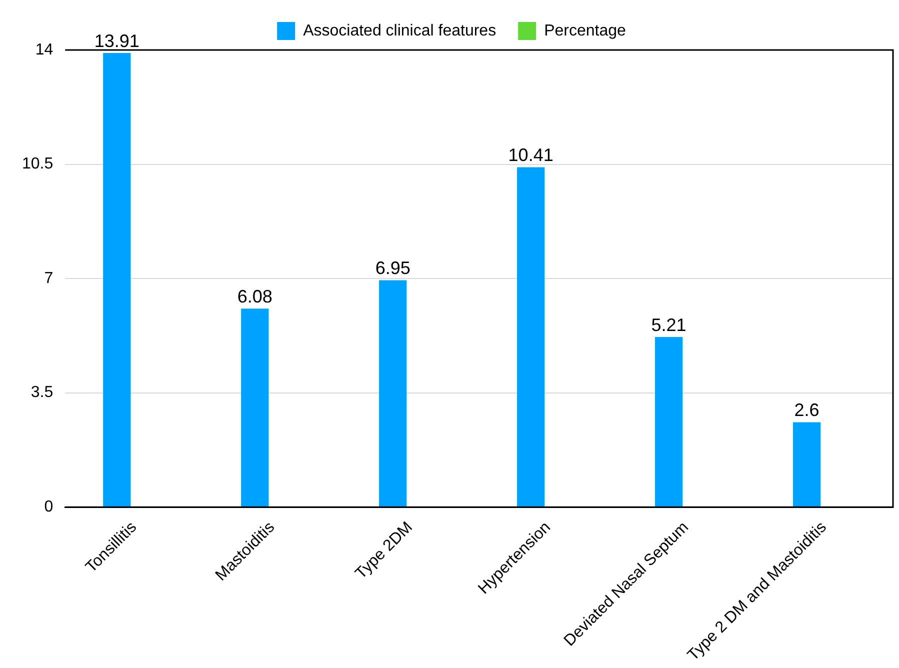  What do you see at coordinates (399, 31) in the screenshot?
I see `legend-label: Associated clinical features` at bounding box center [399, 31].